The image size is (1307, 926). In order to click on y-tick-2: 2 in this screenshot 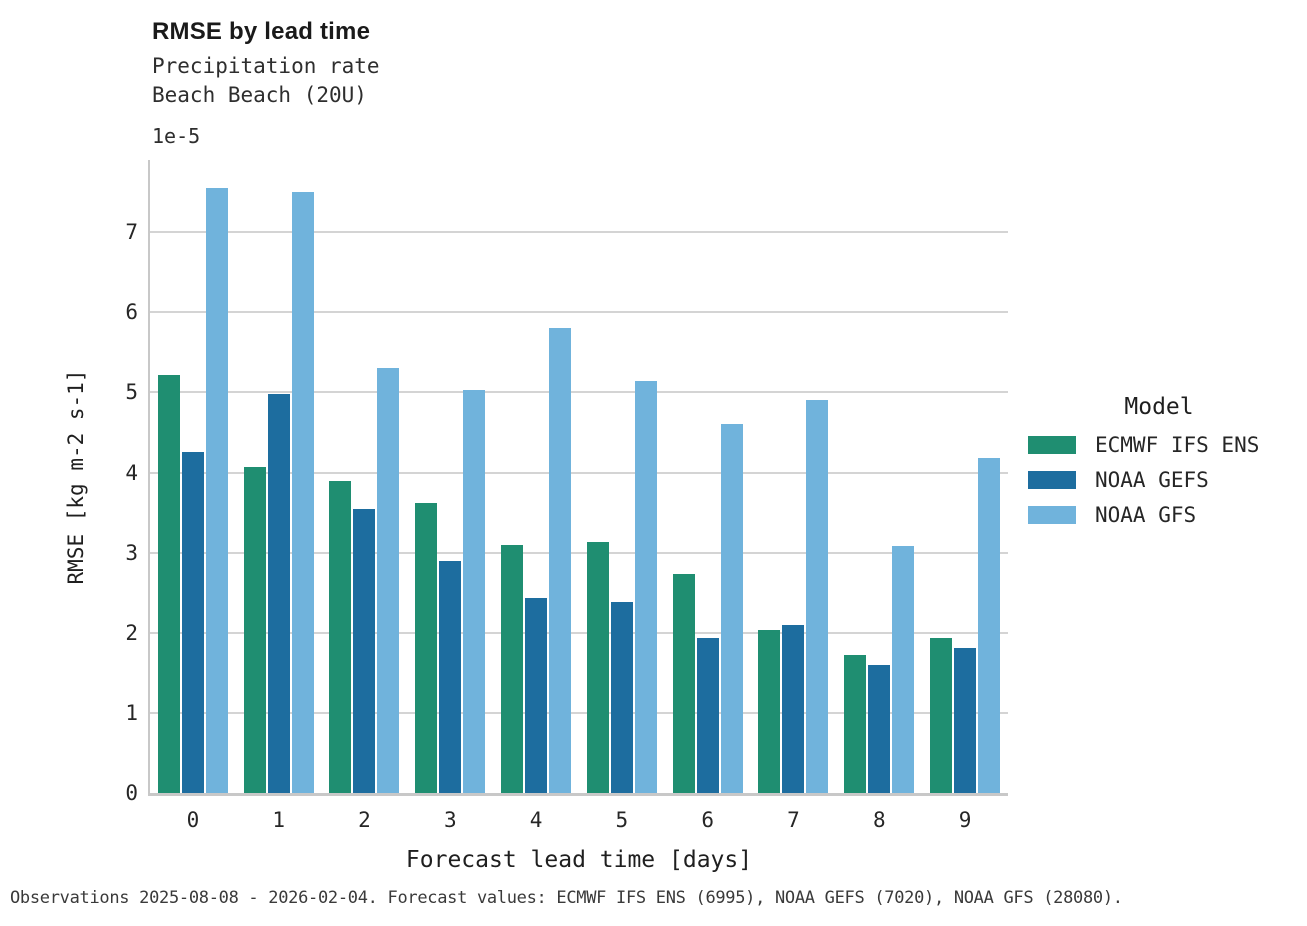, I will do `click(131, 632)`.